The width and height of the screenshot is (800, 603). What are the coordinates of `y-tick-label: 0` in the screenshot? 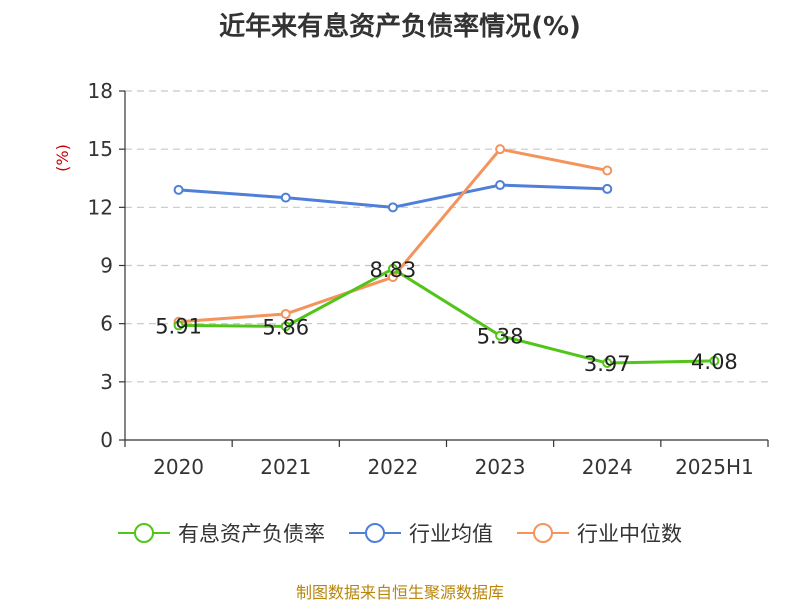 It's located at (106, 440).